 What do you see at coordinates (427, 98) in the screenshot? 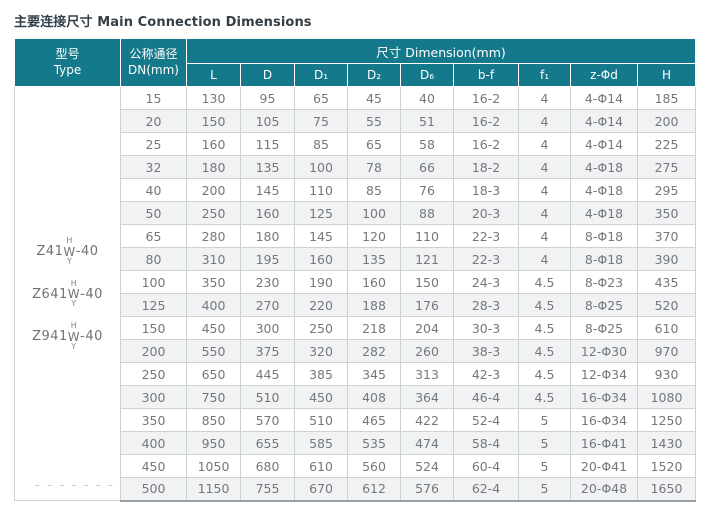
I see `dimension-cell: 40` at bounding box center [427, 98].